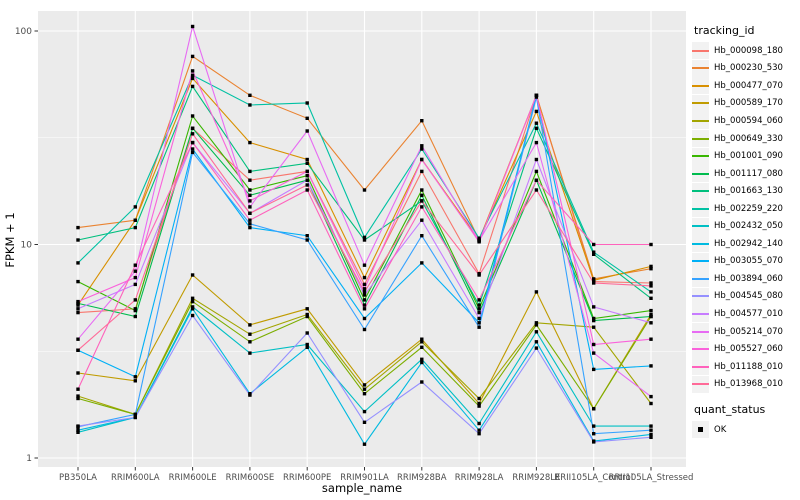 Image resolution: width=800 pixels, height=500 pixels. What do you see at coordinates (748, 156) in the screenshot?
I see `legend-item-label: Hb_001001_090` at bounding box center [748, 156].